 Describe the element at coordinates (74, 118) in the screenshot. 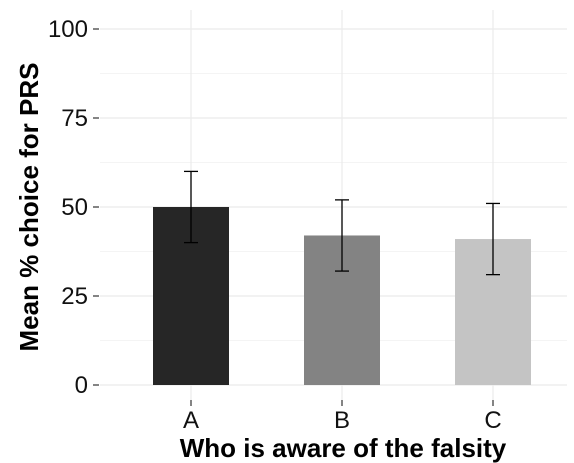

I see `y-tick-label: 75` at that location.